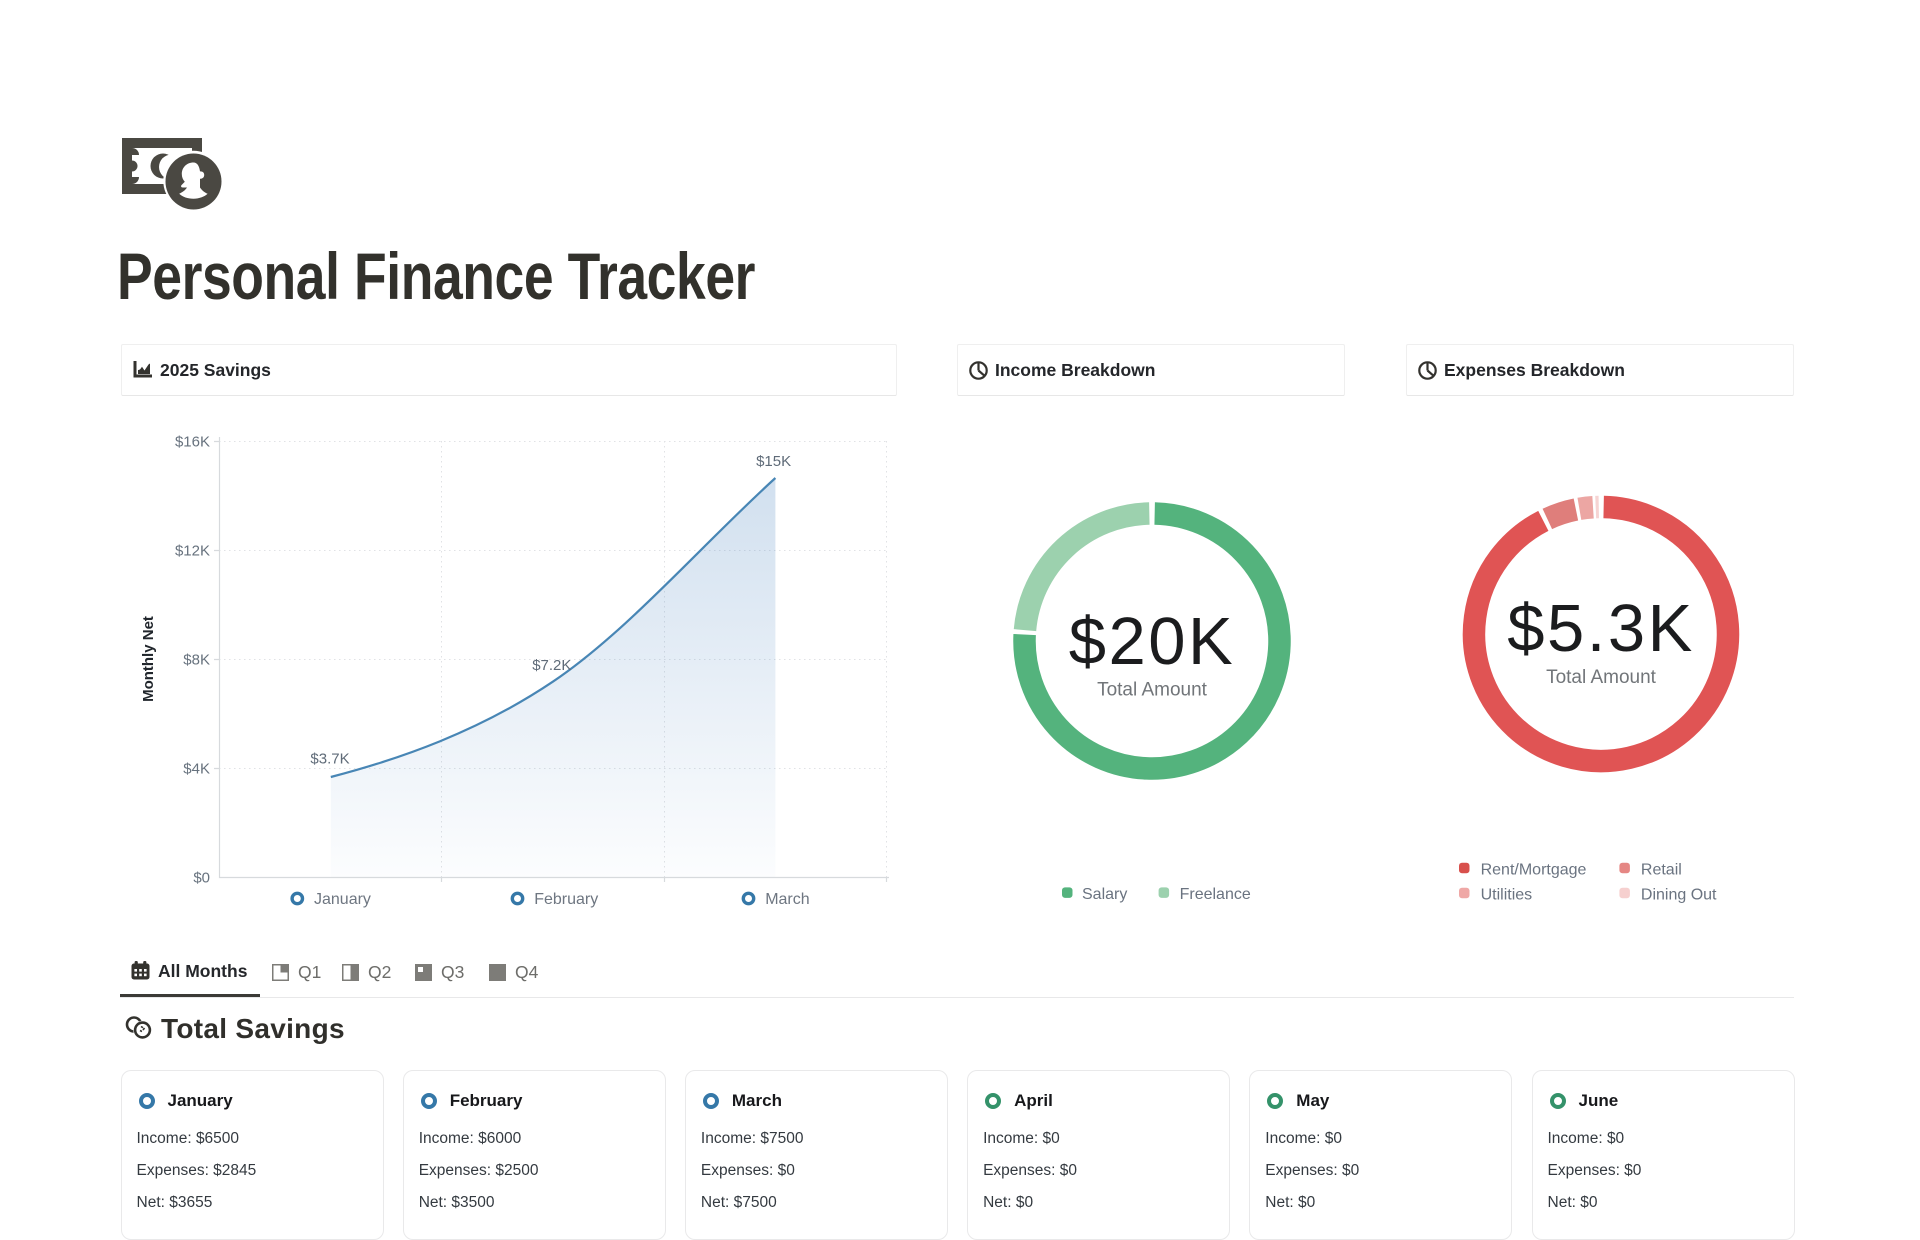  Describe the element at coordinates (1661, 870) in the screenshot. I see `svg-text: Retail` at that location.